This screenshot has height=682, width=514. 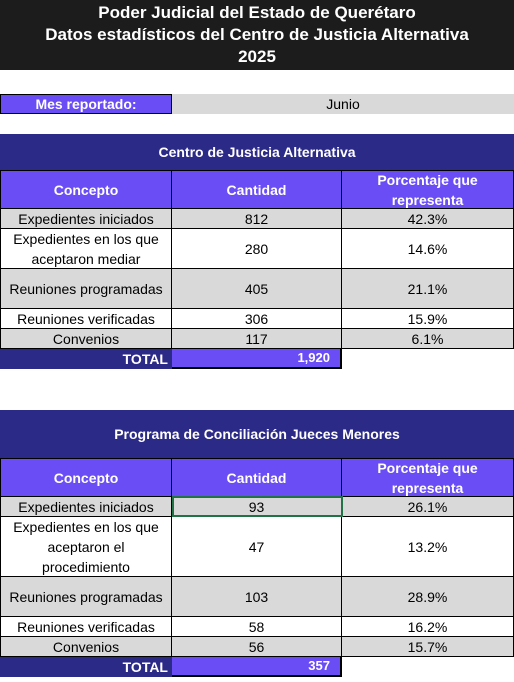 I want to click on total-value: 1,920, so click(x=257, y=359).